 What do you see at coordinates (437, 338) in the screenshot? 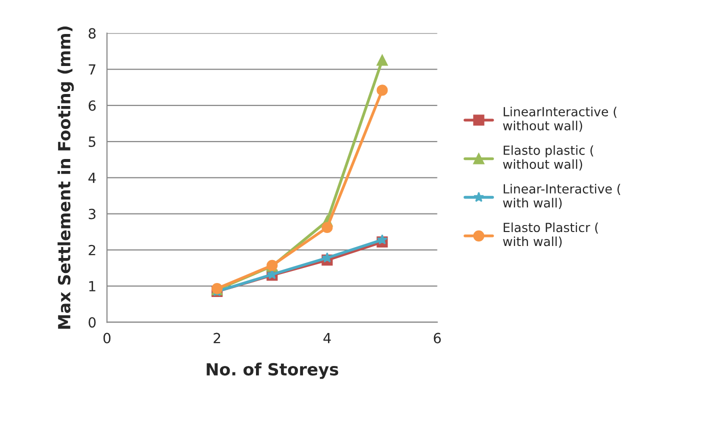
I see `x-tick-label: 6` at bounding box center [437, 338].